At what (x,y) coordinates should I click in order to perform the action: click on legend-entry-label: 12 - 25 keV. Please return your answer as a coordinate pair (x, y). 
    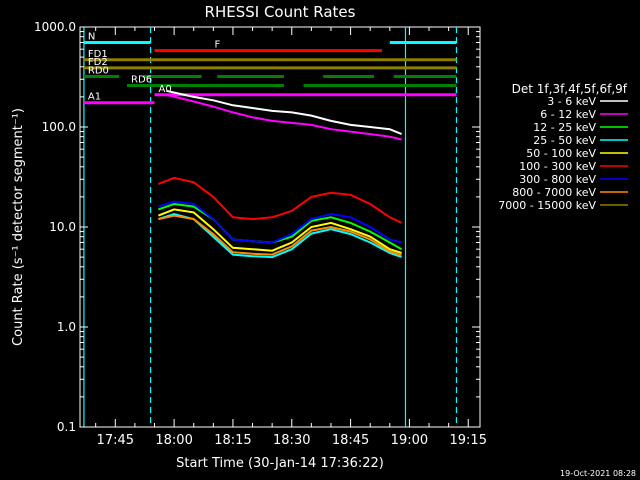
    Looking at the image, I should click on (564, 127).